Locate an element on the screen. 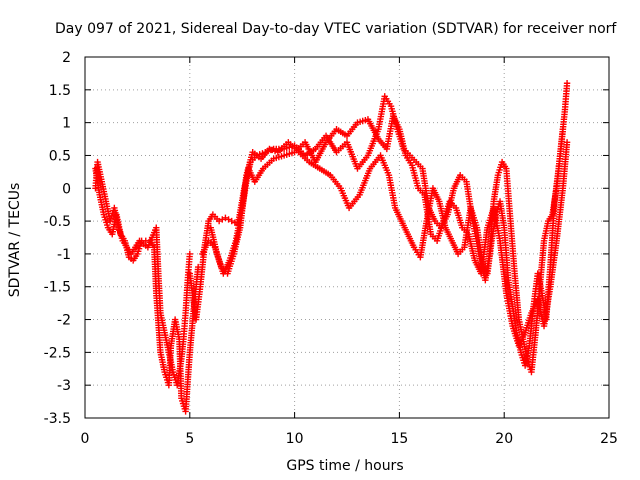  x-tick-label: 20 is located at coordinates (504, 439).